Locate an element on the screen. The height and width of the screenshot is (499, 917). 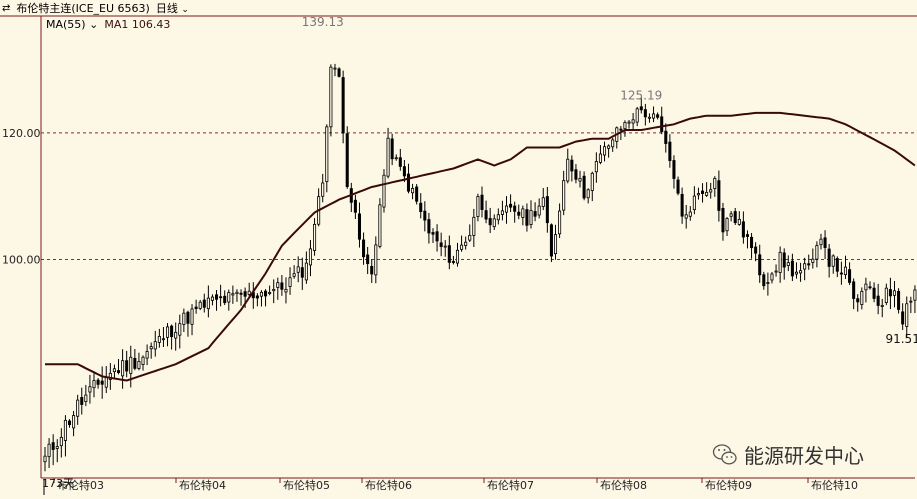
x-tick-label: 布伦特07 is located at coordinates (510, 485).